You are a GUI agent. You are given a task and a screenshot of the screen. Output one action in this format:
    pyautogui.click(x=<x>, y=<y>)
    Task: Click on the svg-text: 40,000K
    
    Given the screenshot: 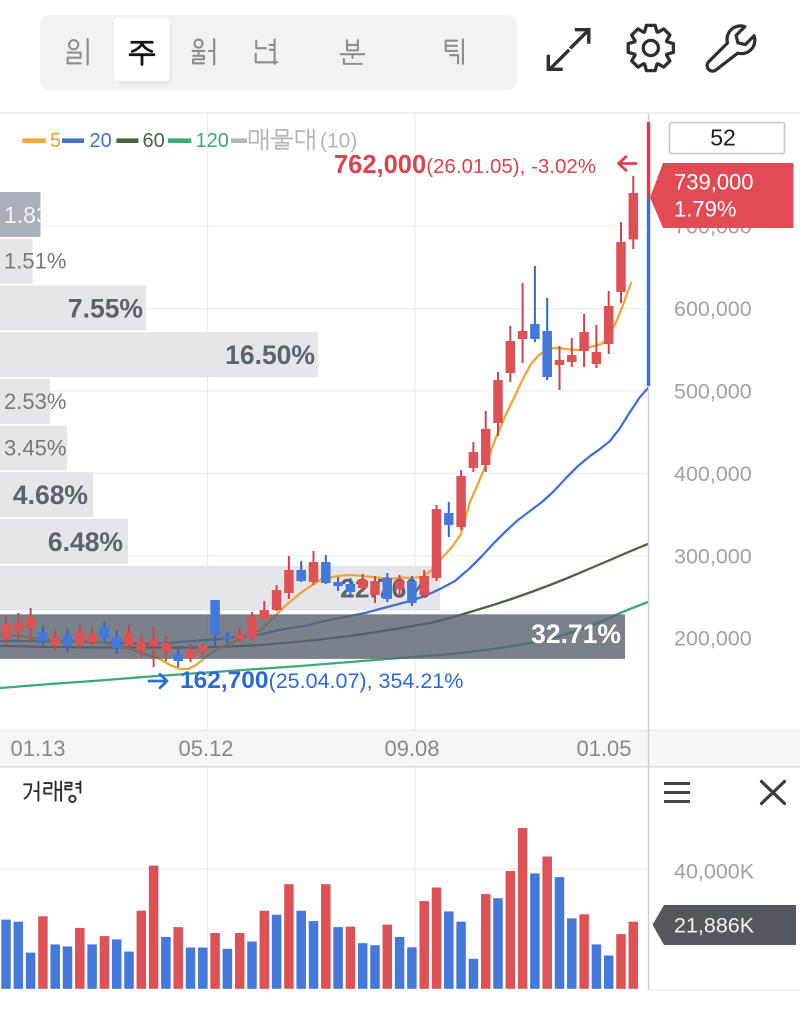 What is the action you would take?
    pyautogui.click(x=714, y=872)
    